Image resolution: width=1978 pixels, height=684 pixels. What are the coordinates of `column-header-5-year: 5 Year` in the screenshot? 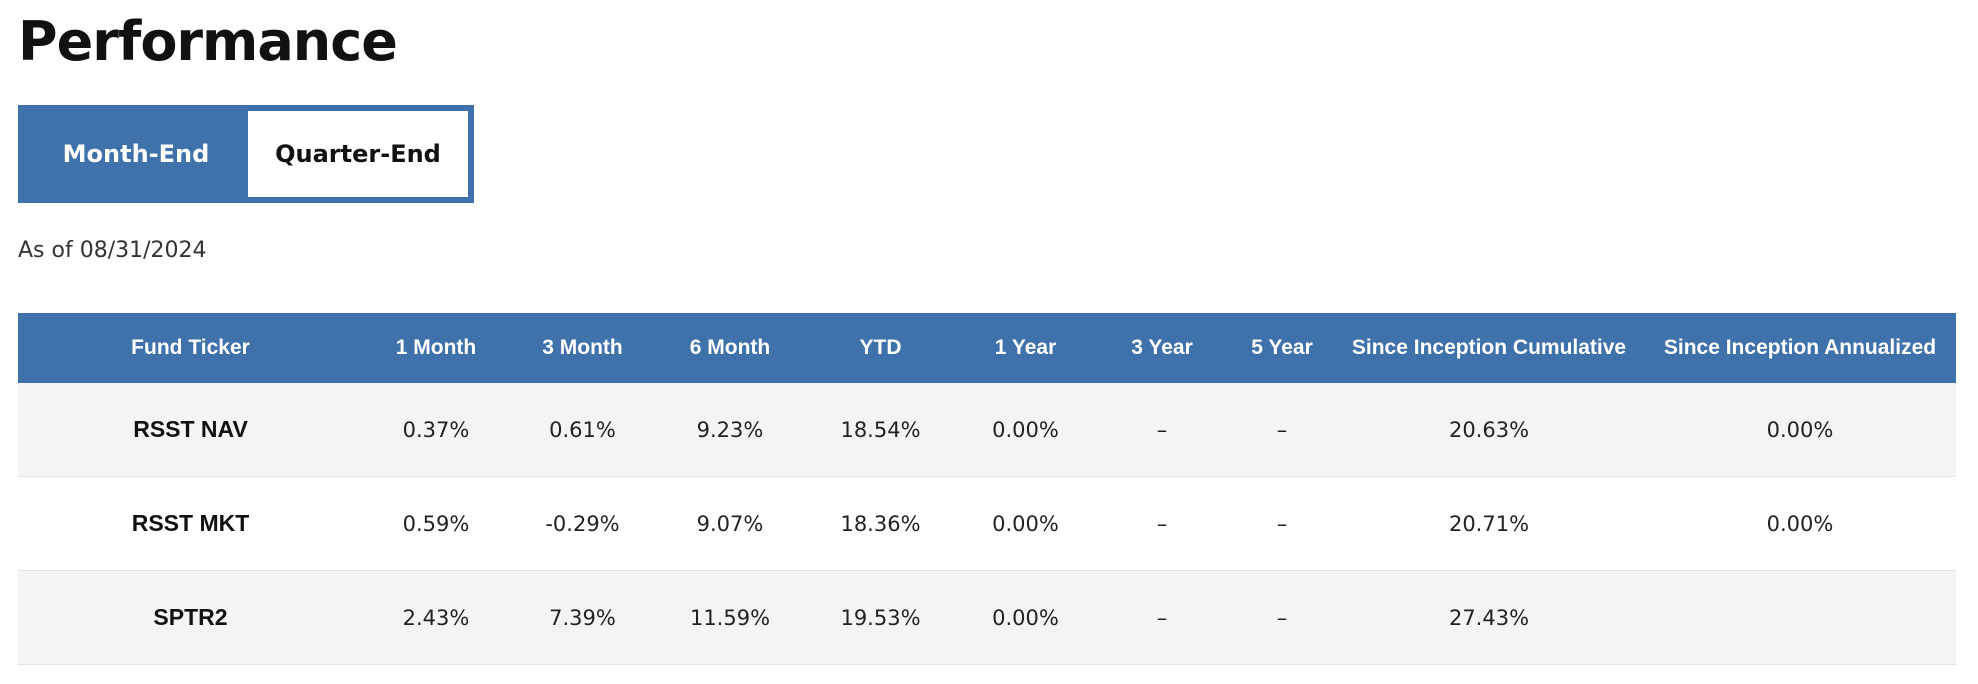 It's located at (1282, 348).